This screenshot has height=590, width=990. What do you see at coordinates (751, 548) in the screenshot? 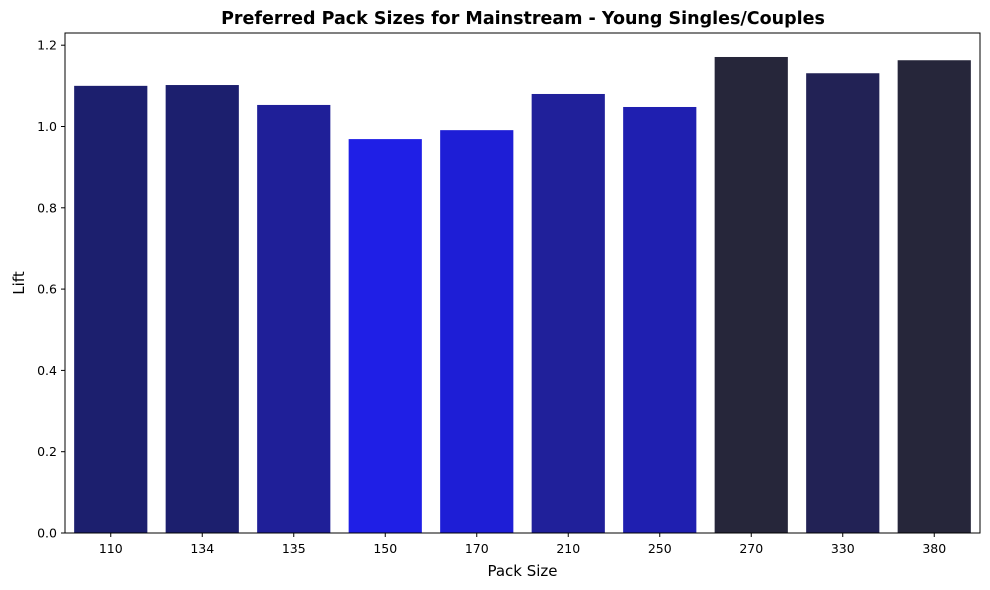
I see `x-tick-label-270: 270` at bounding box center [751, 548].